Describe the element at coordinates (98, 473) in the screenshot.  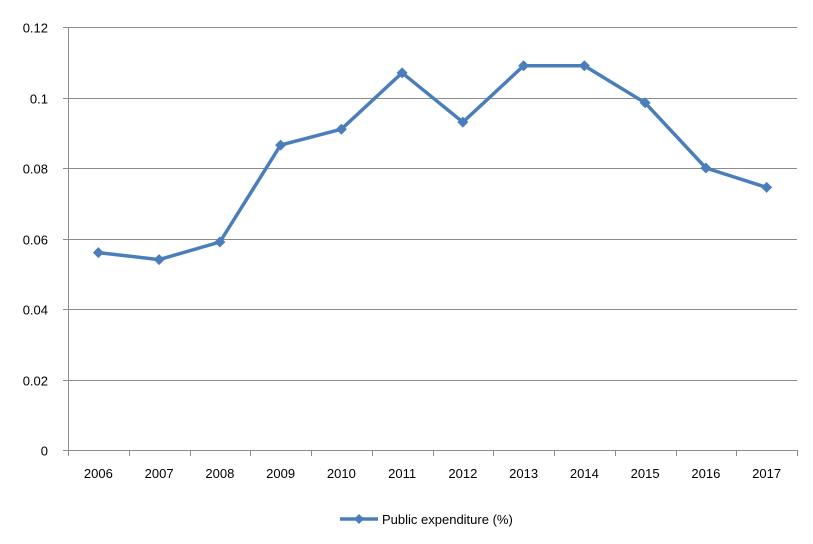
I see `x-tick-label: 2006` at that location.